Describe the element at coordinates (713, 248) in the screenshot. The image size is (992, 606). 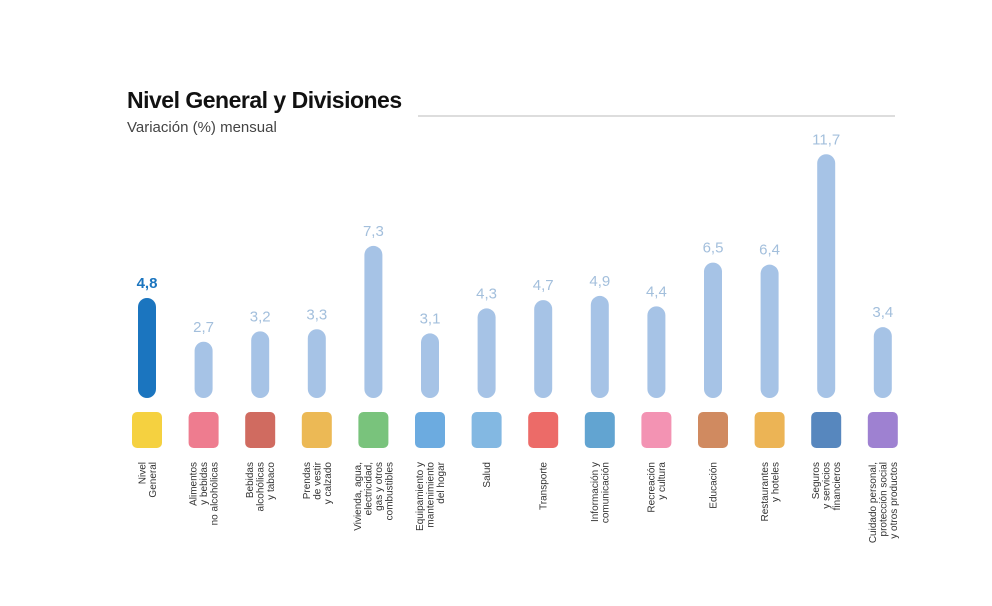
I see `value-label: 6,5` at that location.